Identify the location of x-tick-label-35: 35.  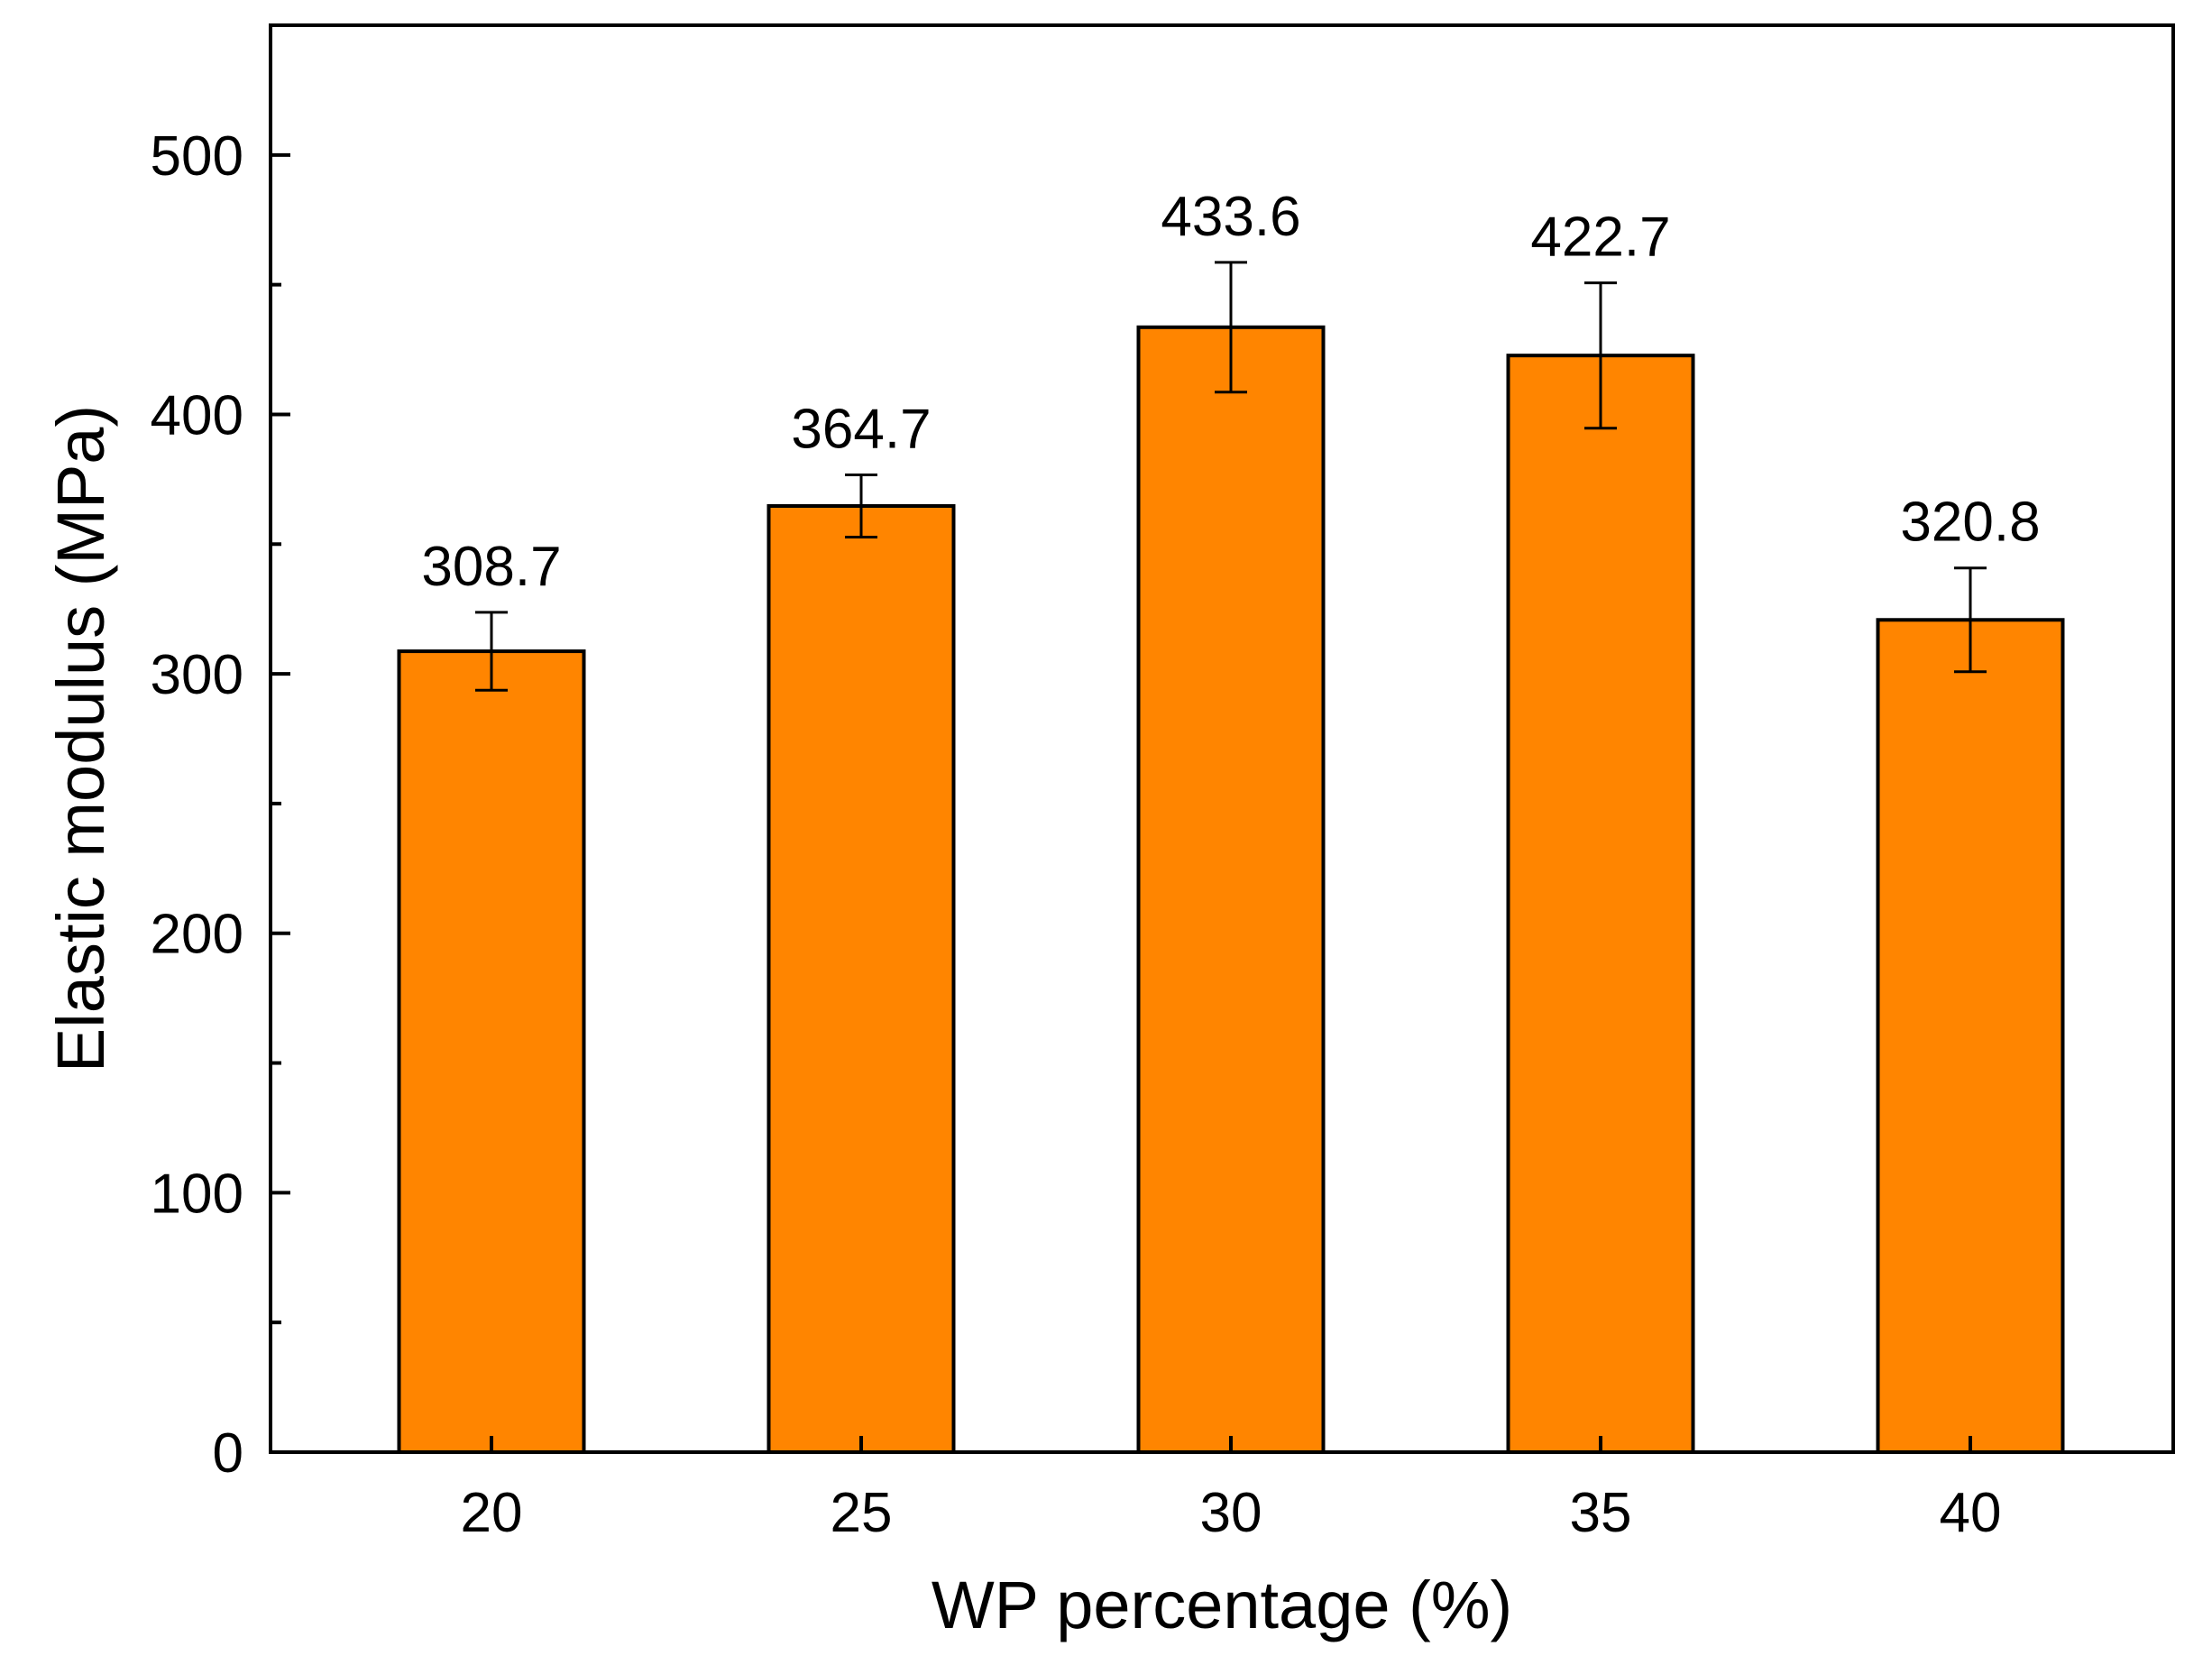
(1601, 1513).